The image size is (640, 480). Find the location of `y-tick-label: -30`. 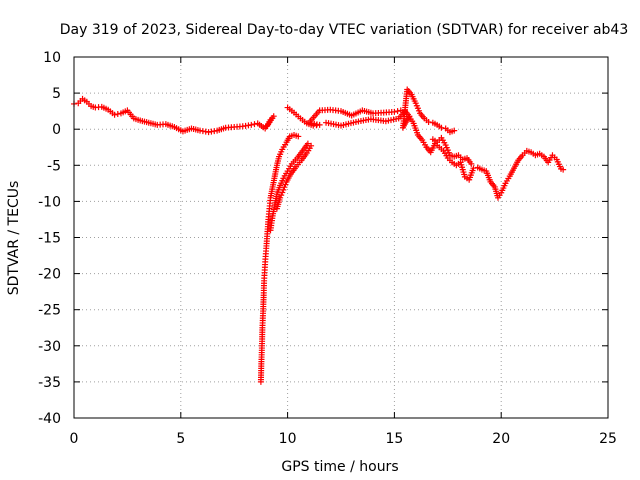

y-tick-label: -30 is located at coordinates (49, 347).